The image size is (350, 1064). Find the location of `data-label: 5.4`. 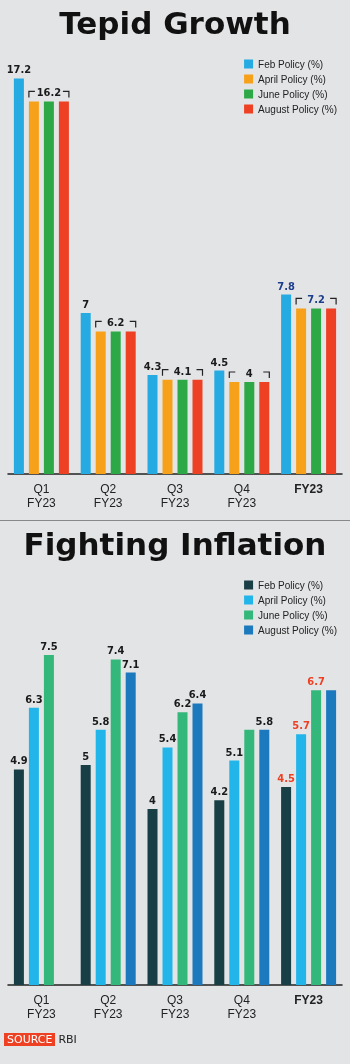

data-label: 5.4 is located at coordinates (167, 739).